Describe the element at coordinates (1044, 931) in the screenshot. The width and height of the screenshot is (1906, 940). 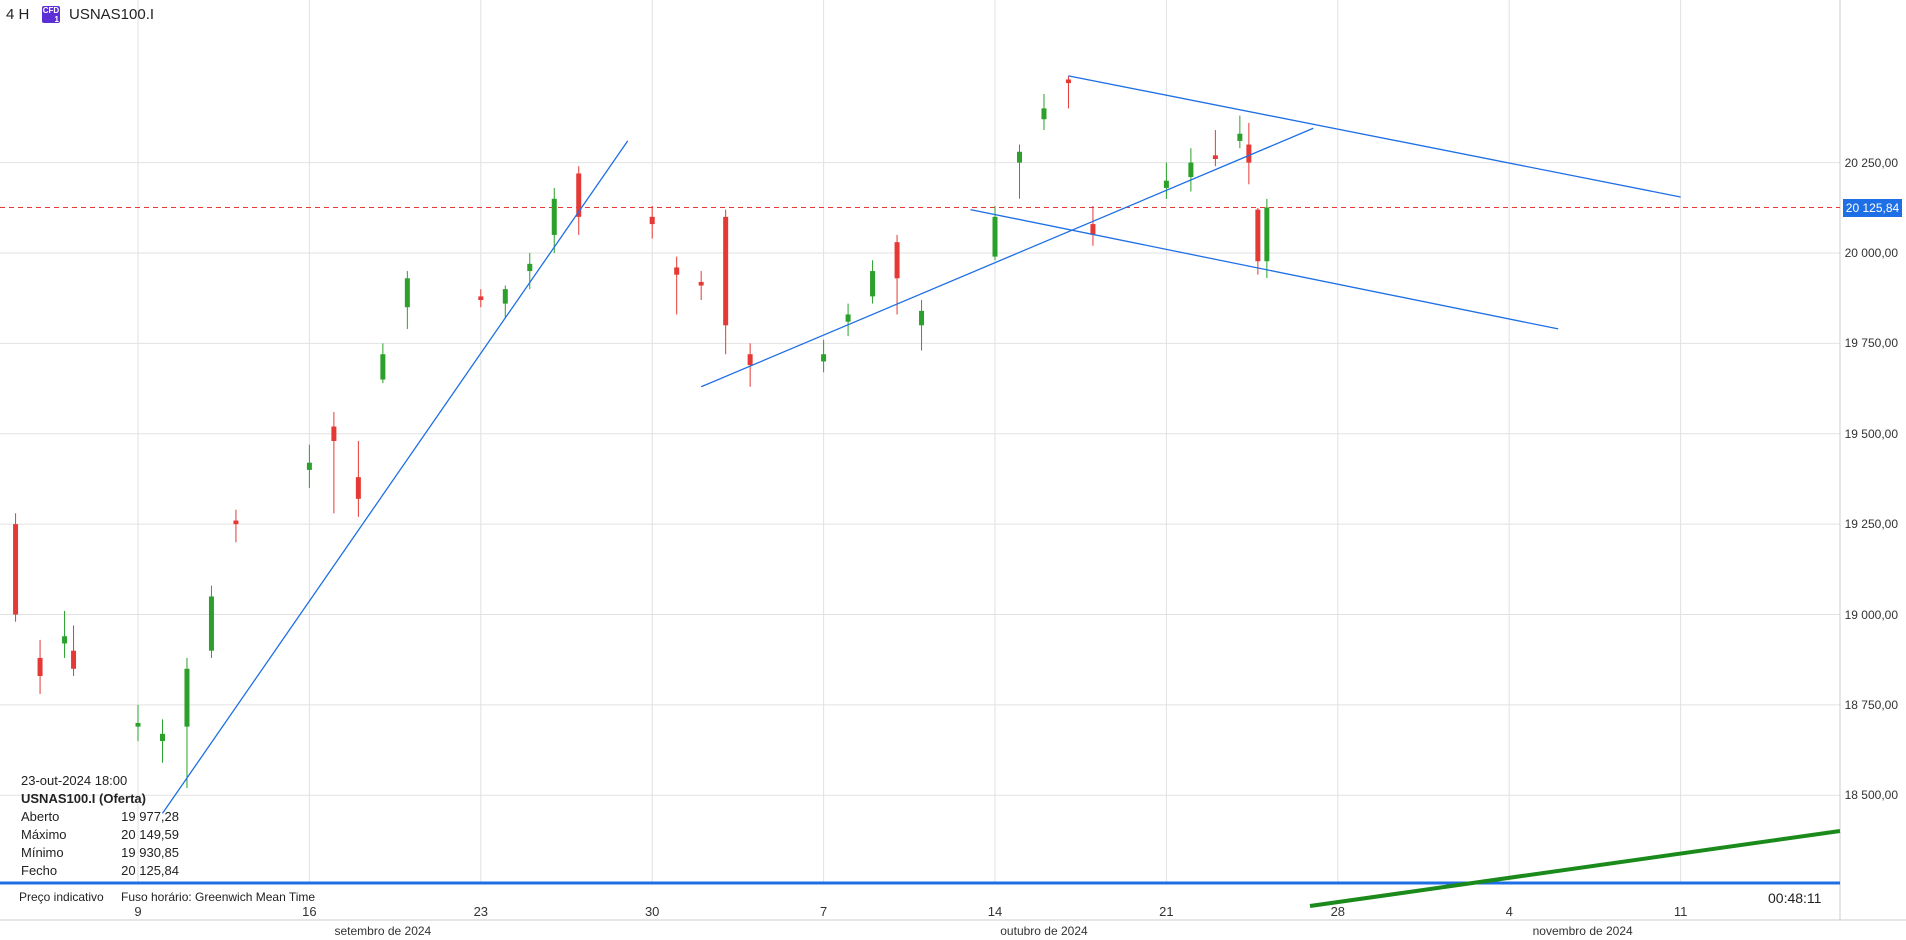
I see `x-month-label: outubro de 2024` at that location.